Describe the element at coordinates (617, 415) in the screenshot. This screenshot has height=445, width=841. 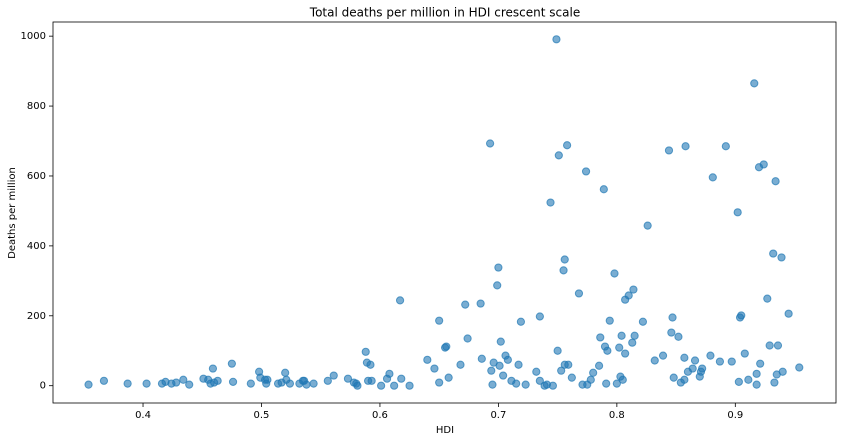
I see `x-tick-label: 0.8` at that location.